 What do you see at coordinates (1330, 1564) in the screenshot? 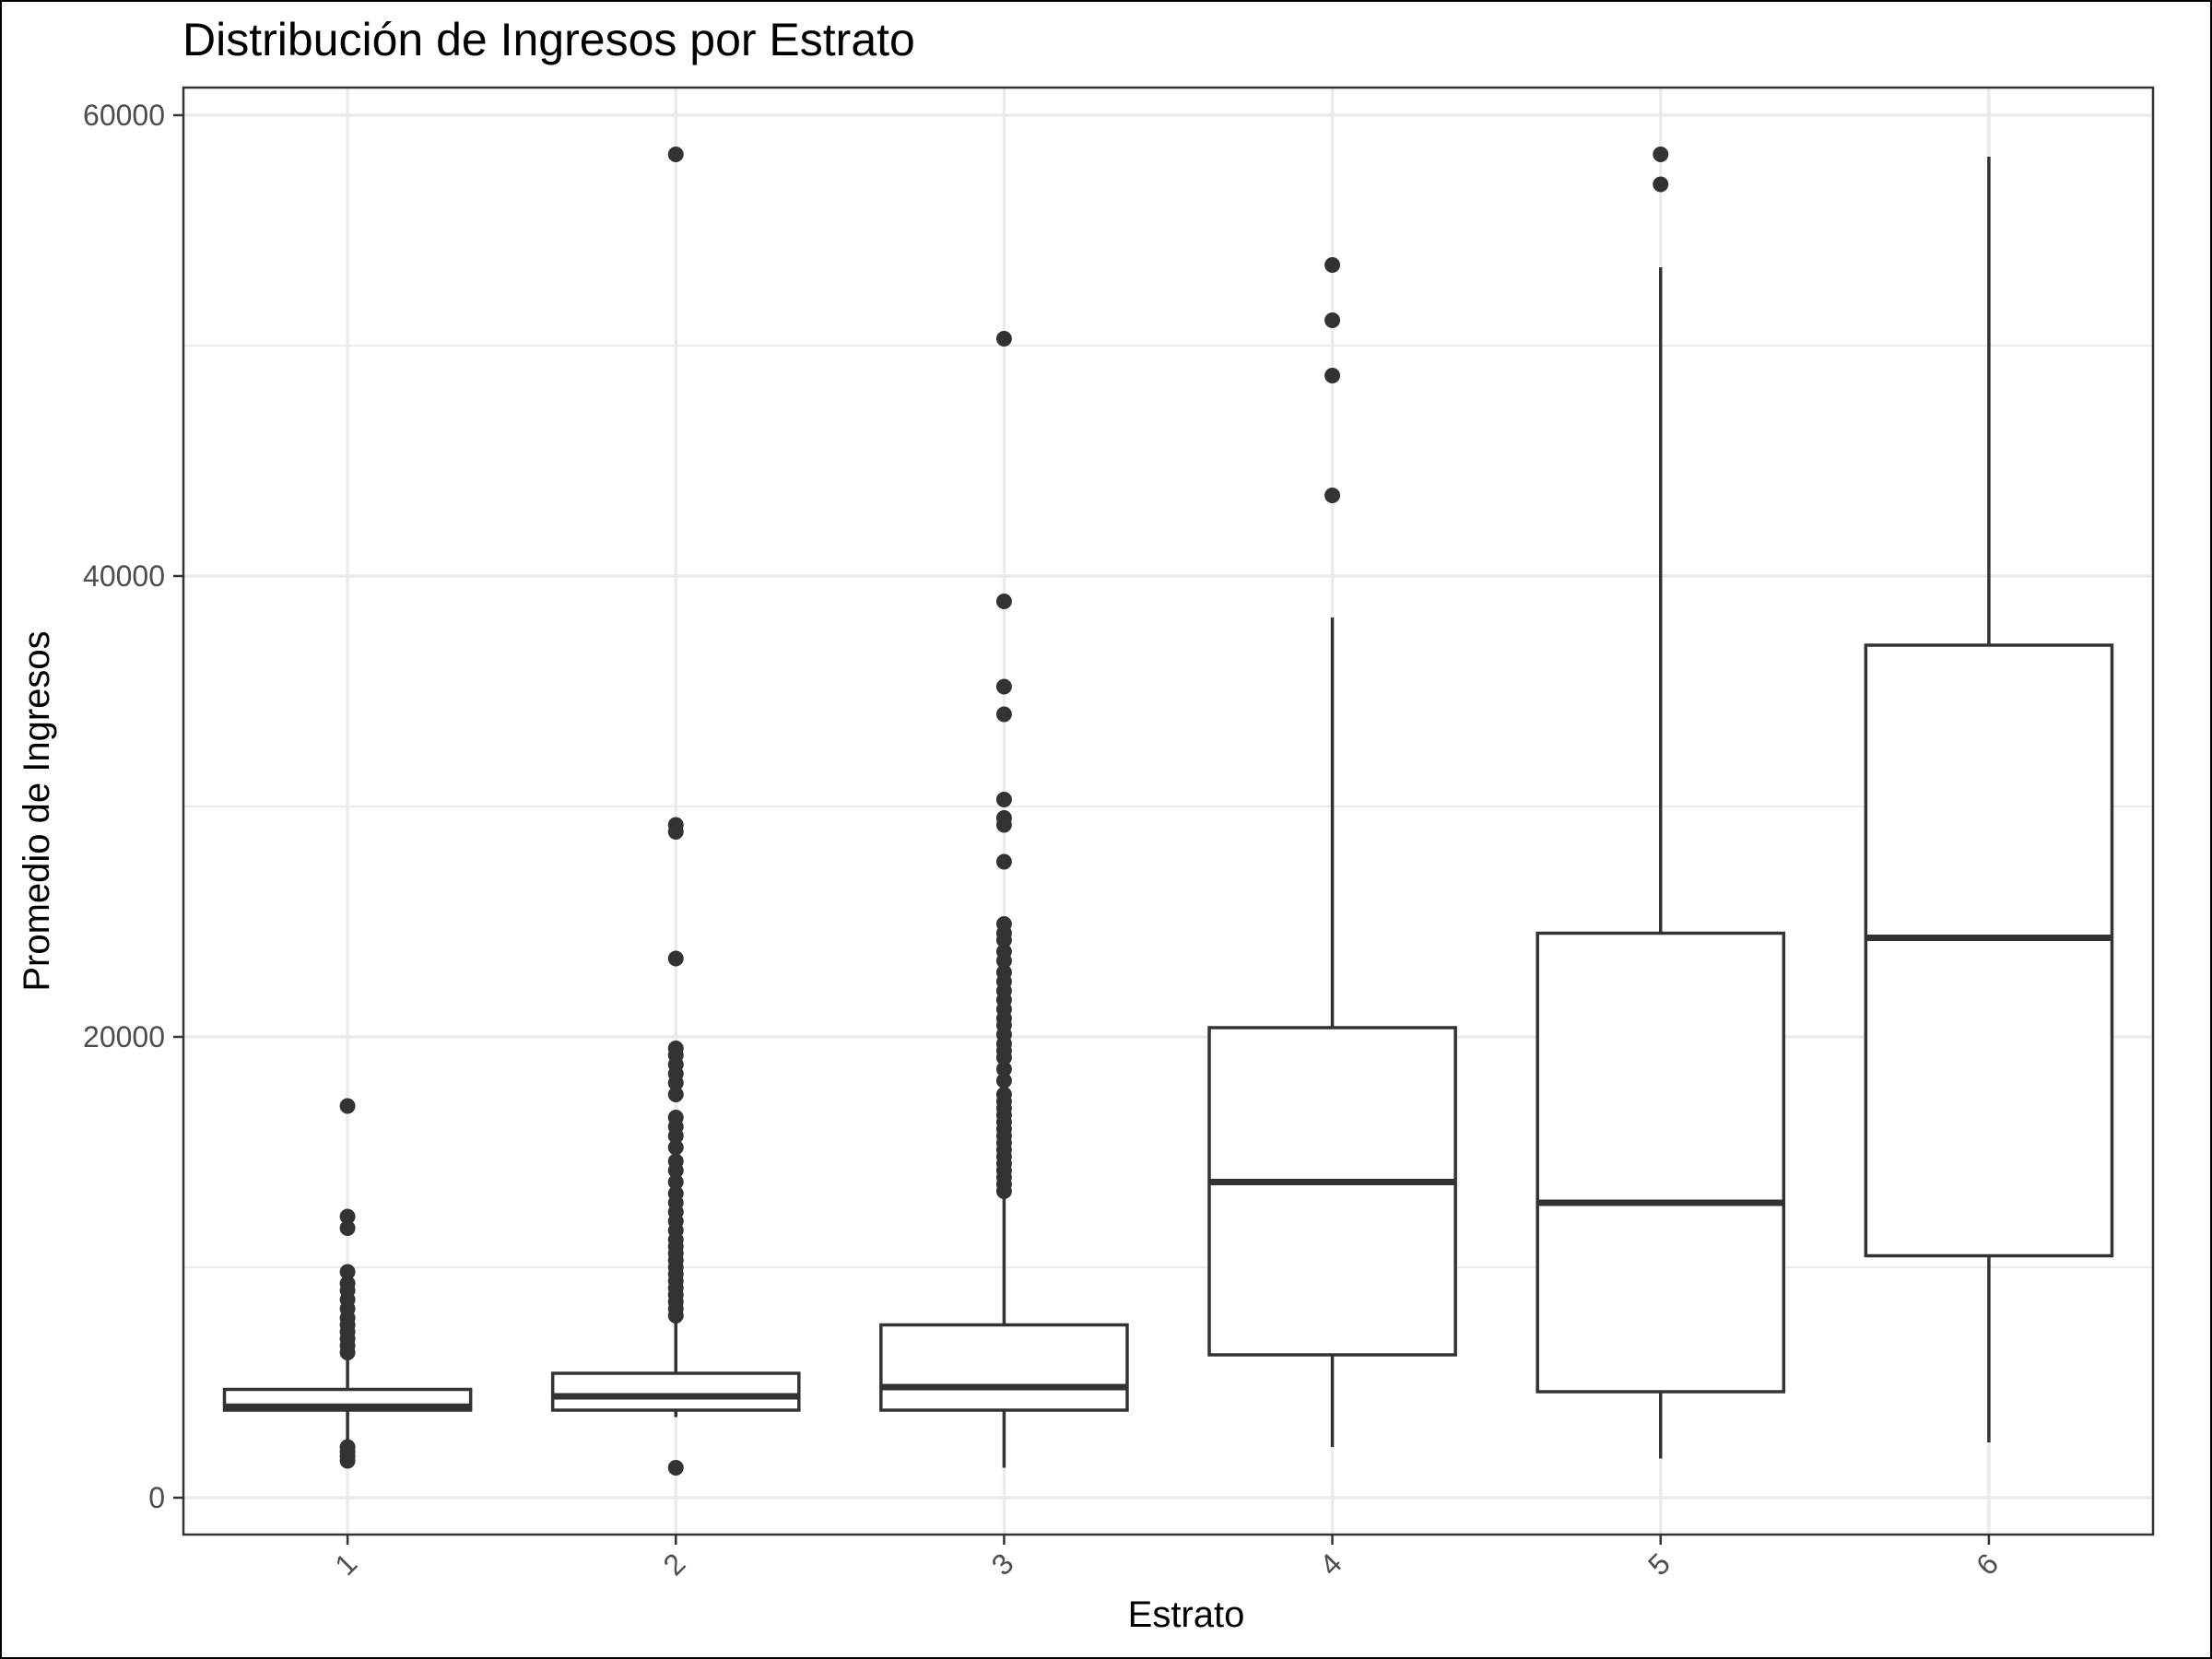
I see `x-tick-label: 4` at bounding box center [1330, 1564].